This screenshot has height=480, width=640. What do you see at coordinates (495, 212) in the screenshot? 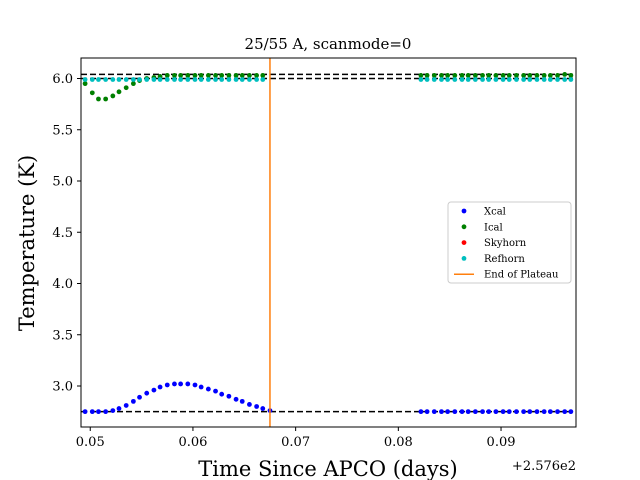
I see `legend-label: Xcal` at bounding box center [495, 212].